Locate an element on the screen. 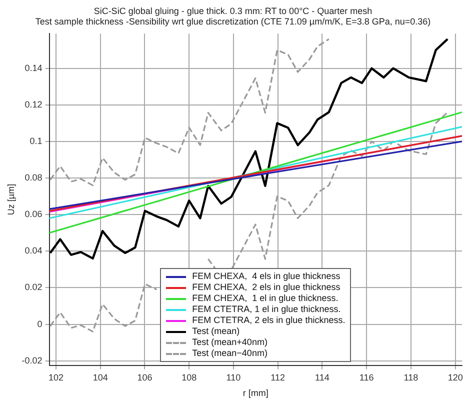 Image resolution: width=476 pixels, height=403 pixels. x-tick-label: 104 is located at coordinates (100, 377).